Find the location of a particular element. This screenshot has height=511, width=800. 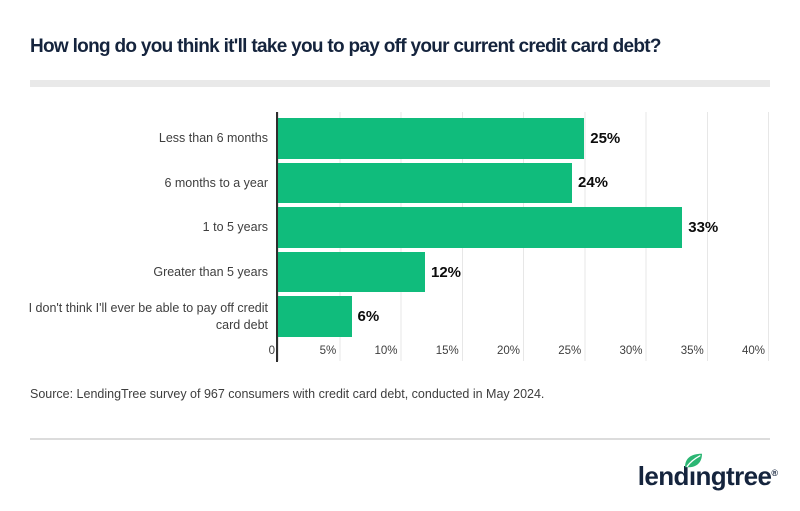

bar-row: 25% is located at coordinates (523, 138).